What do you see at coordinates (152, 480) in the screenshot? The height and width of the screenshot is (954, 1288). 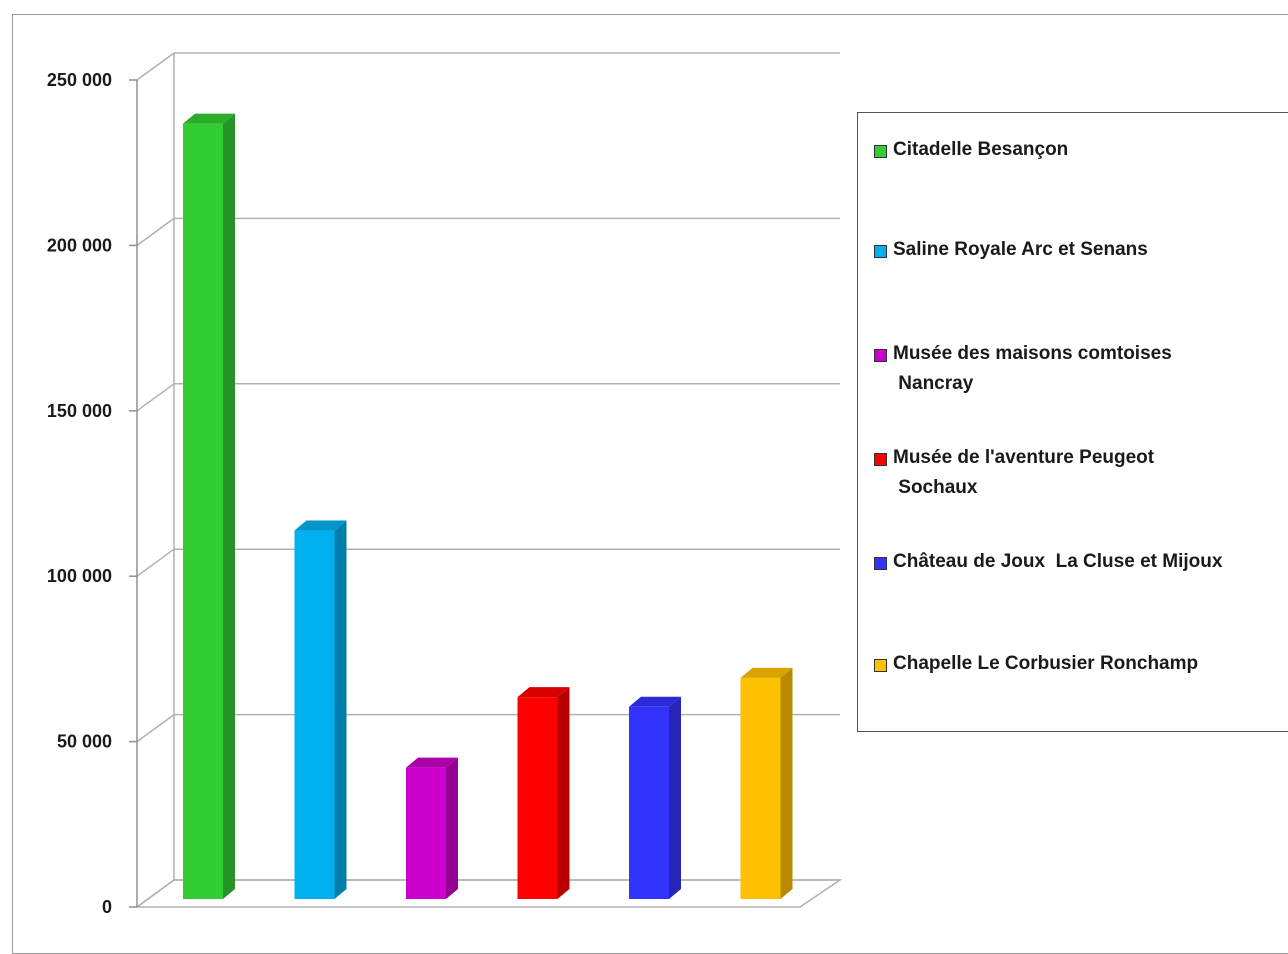 I see `y-axis` at bounding box center [152, 480].